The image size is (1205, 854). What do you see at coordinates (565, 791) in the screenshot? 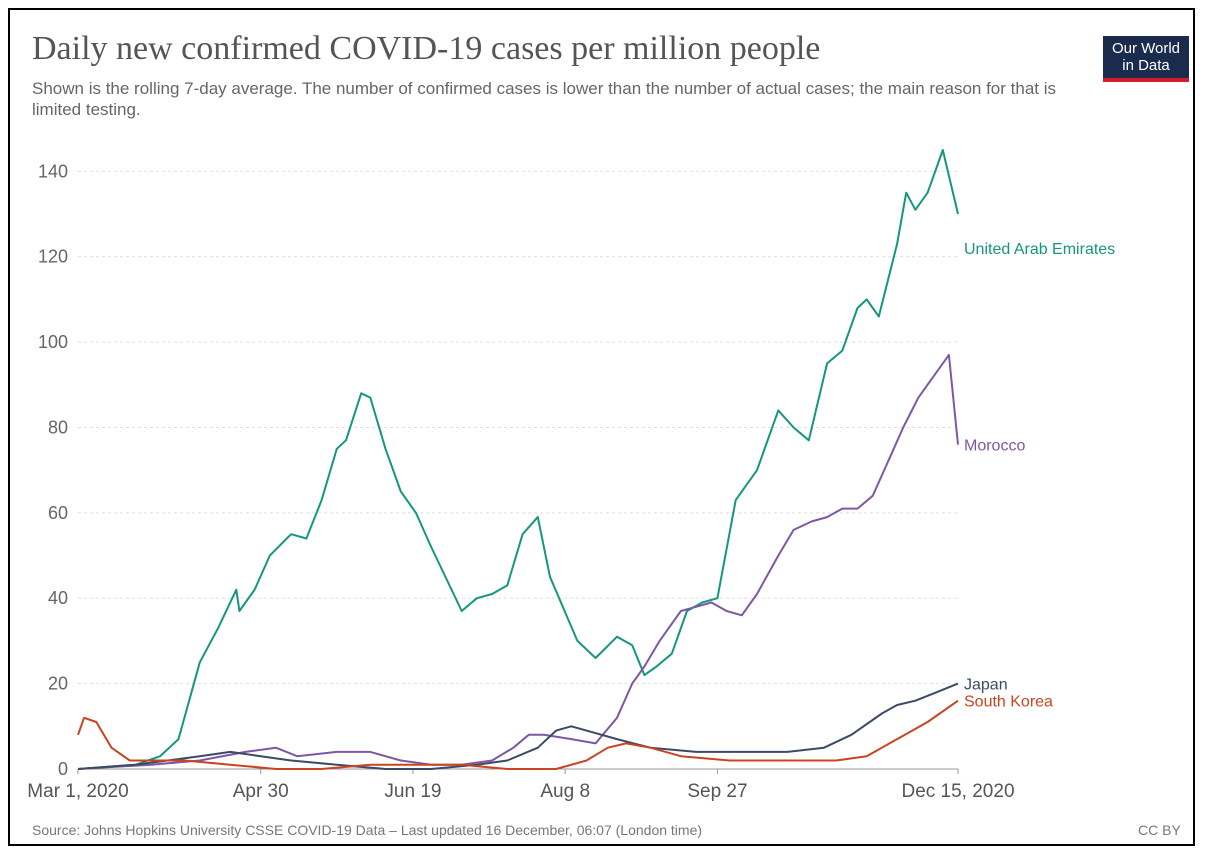
I see `x-tick-label: Aug 8` at bounding box center [565, 791].